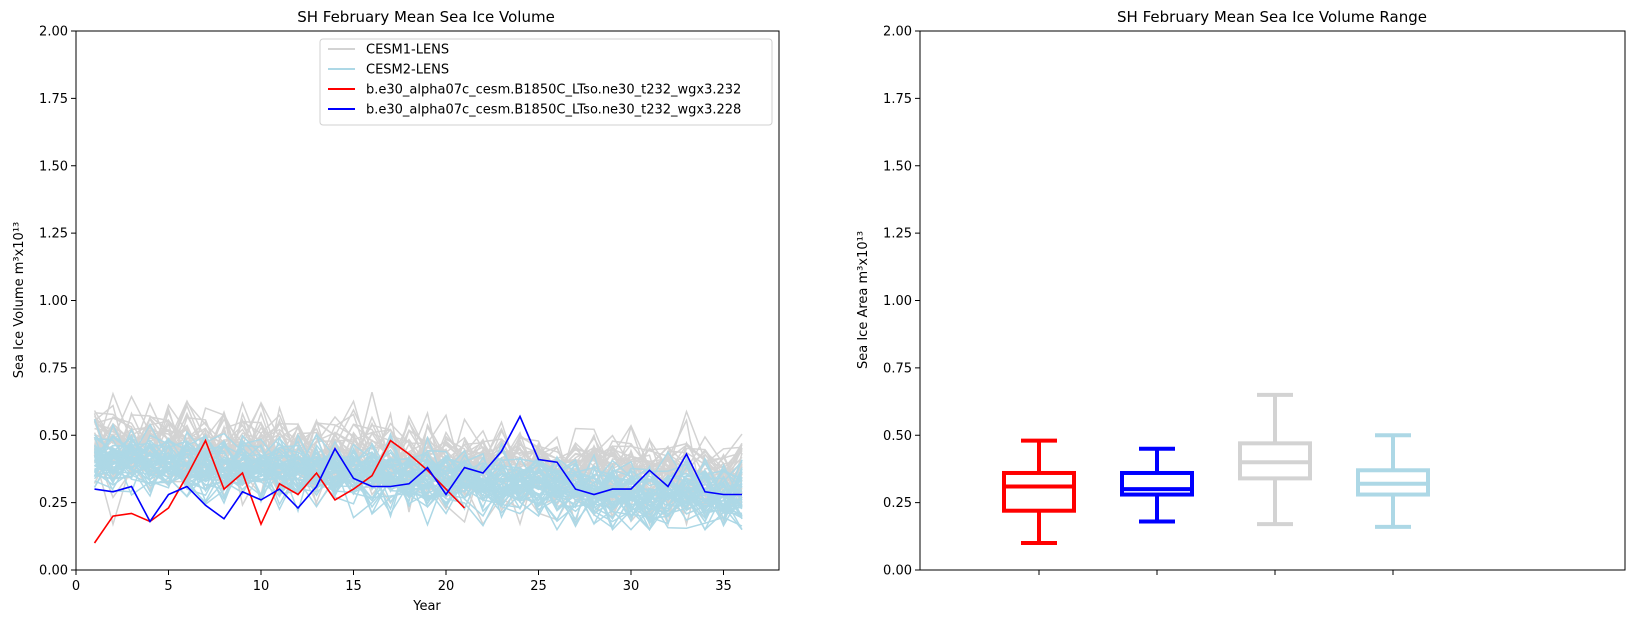 This screenshot has height=622, width=1634. I want to click on left-y-ticks: 0.00 0.25 0.50 0.75 1.00 1.25 1.50 1.75 2.00, so click(57, 302).